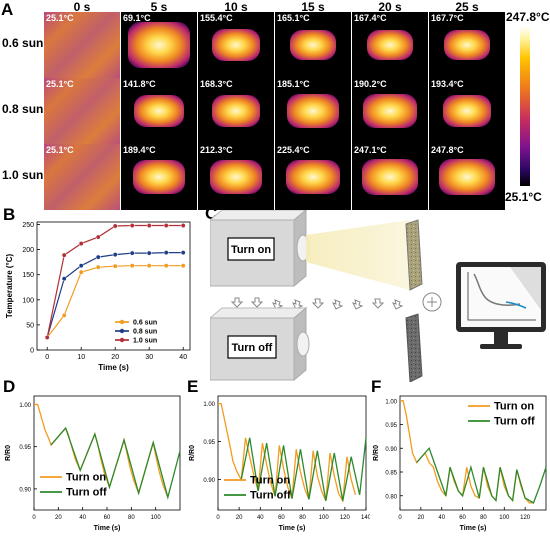  What do you see at coordinates (390, 45) in the screenshot?
I see `thermal-image: 167.4°C` at bounding box center [390, 45].